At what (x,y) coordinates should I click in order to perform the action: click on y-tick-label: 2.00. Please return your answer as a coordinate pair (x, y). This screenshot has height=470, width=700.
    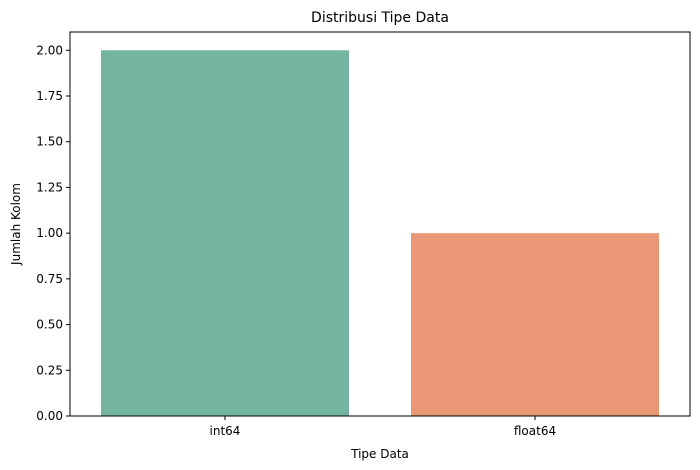
    Looking at the image, I should click on (49, 50).